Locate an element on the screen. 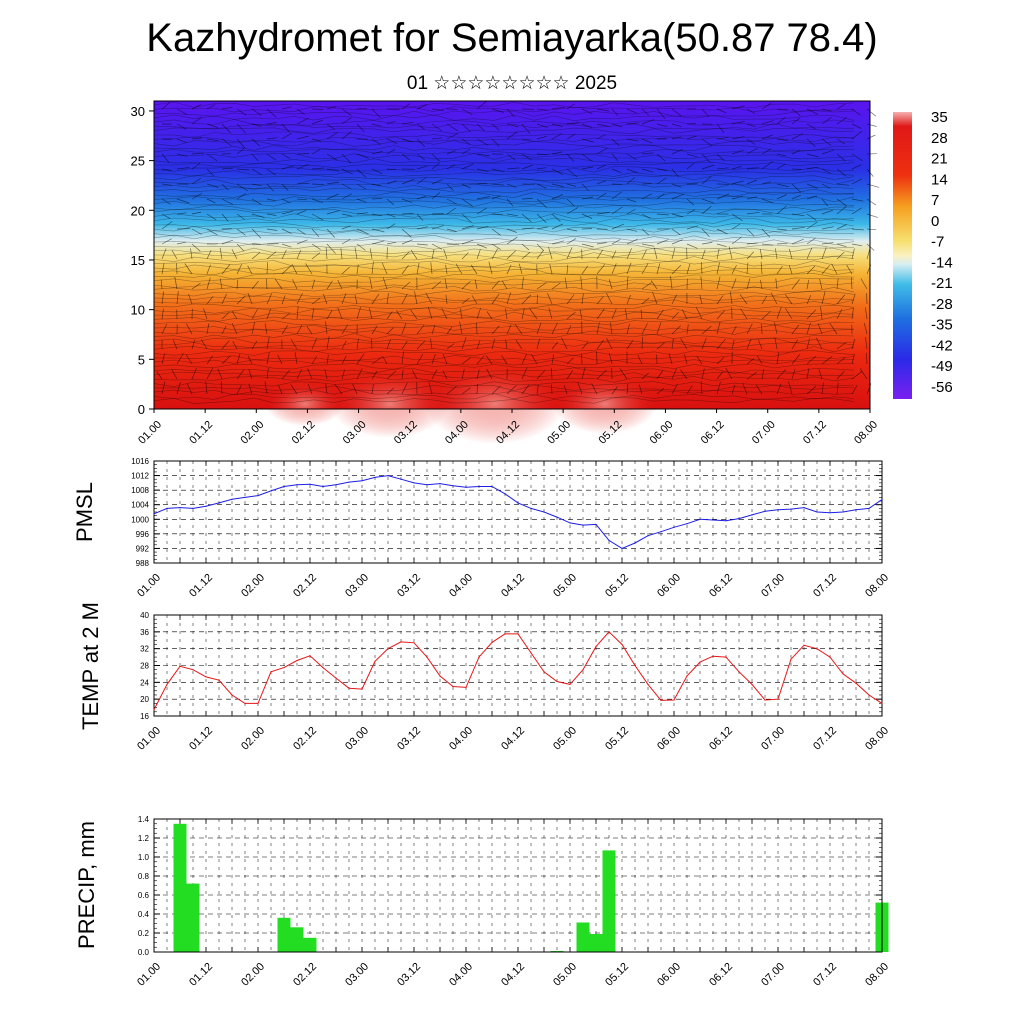 This screenshot has width=1024, height=1024. chart-subtitle: 01 ☆☆☆☆☆☆☆☆ 2025 is located at coordinates (512, 83).